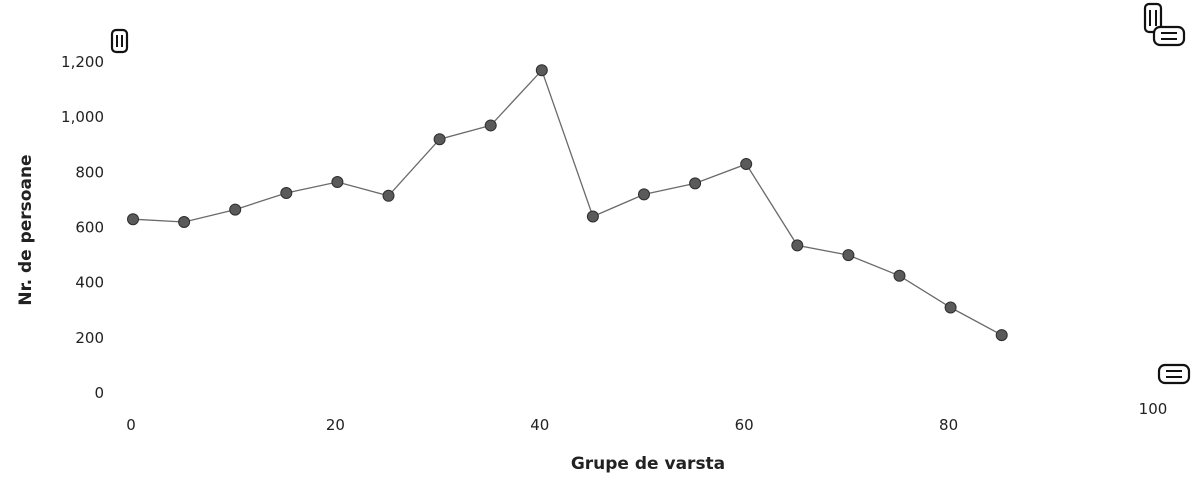 The width and height of the screenshot is (1199, 483). Describe the element at coordinates (948, 425) in the screenshot. I see `x-tick-label: 80` at that location.